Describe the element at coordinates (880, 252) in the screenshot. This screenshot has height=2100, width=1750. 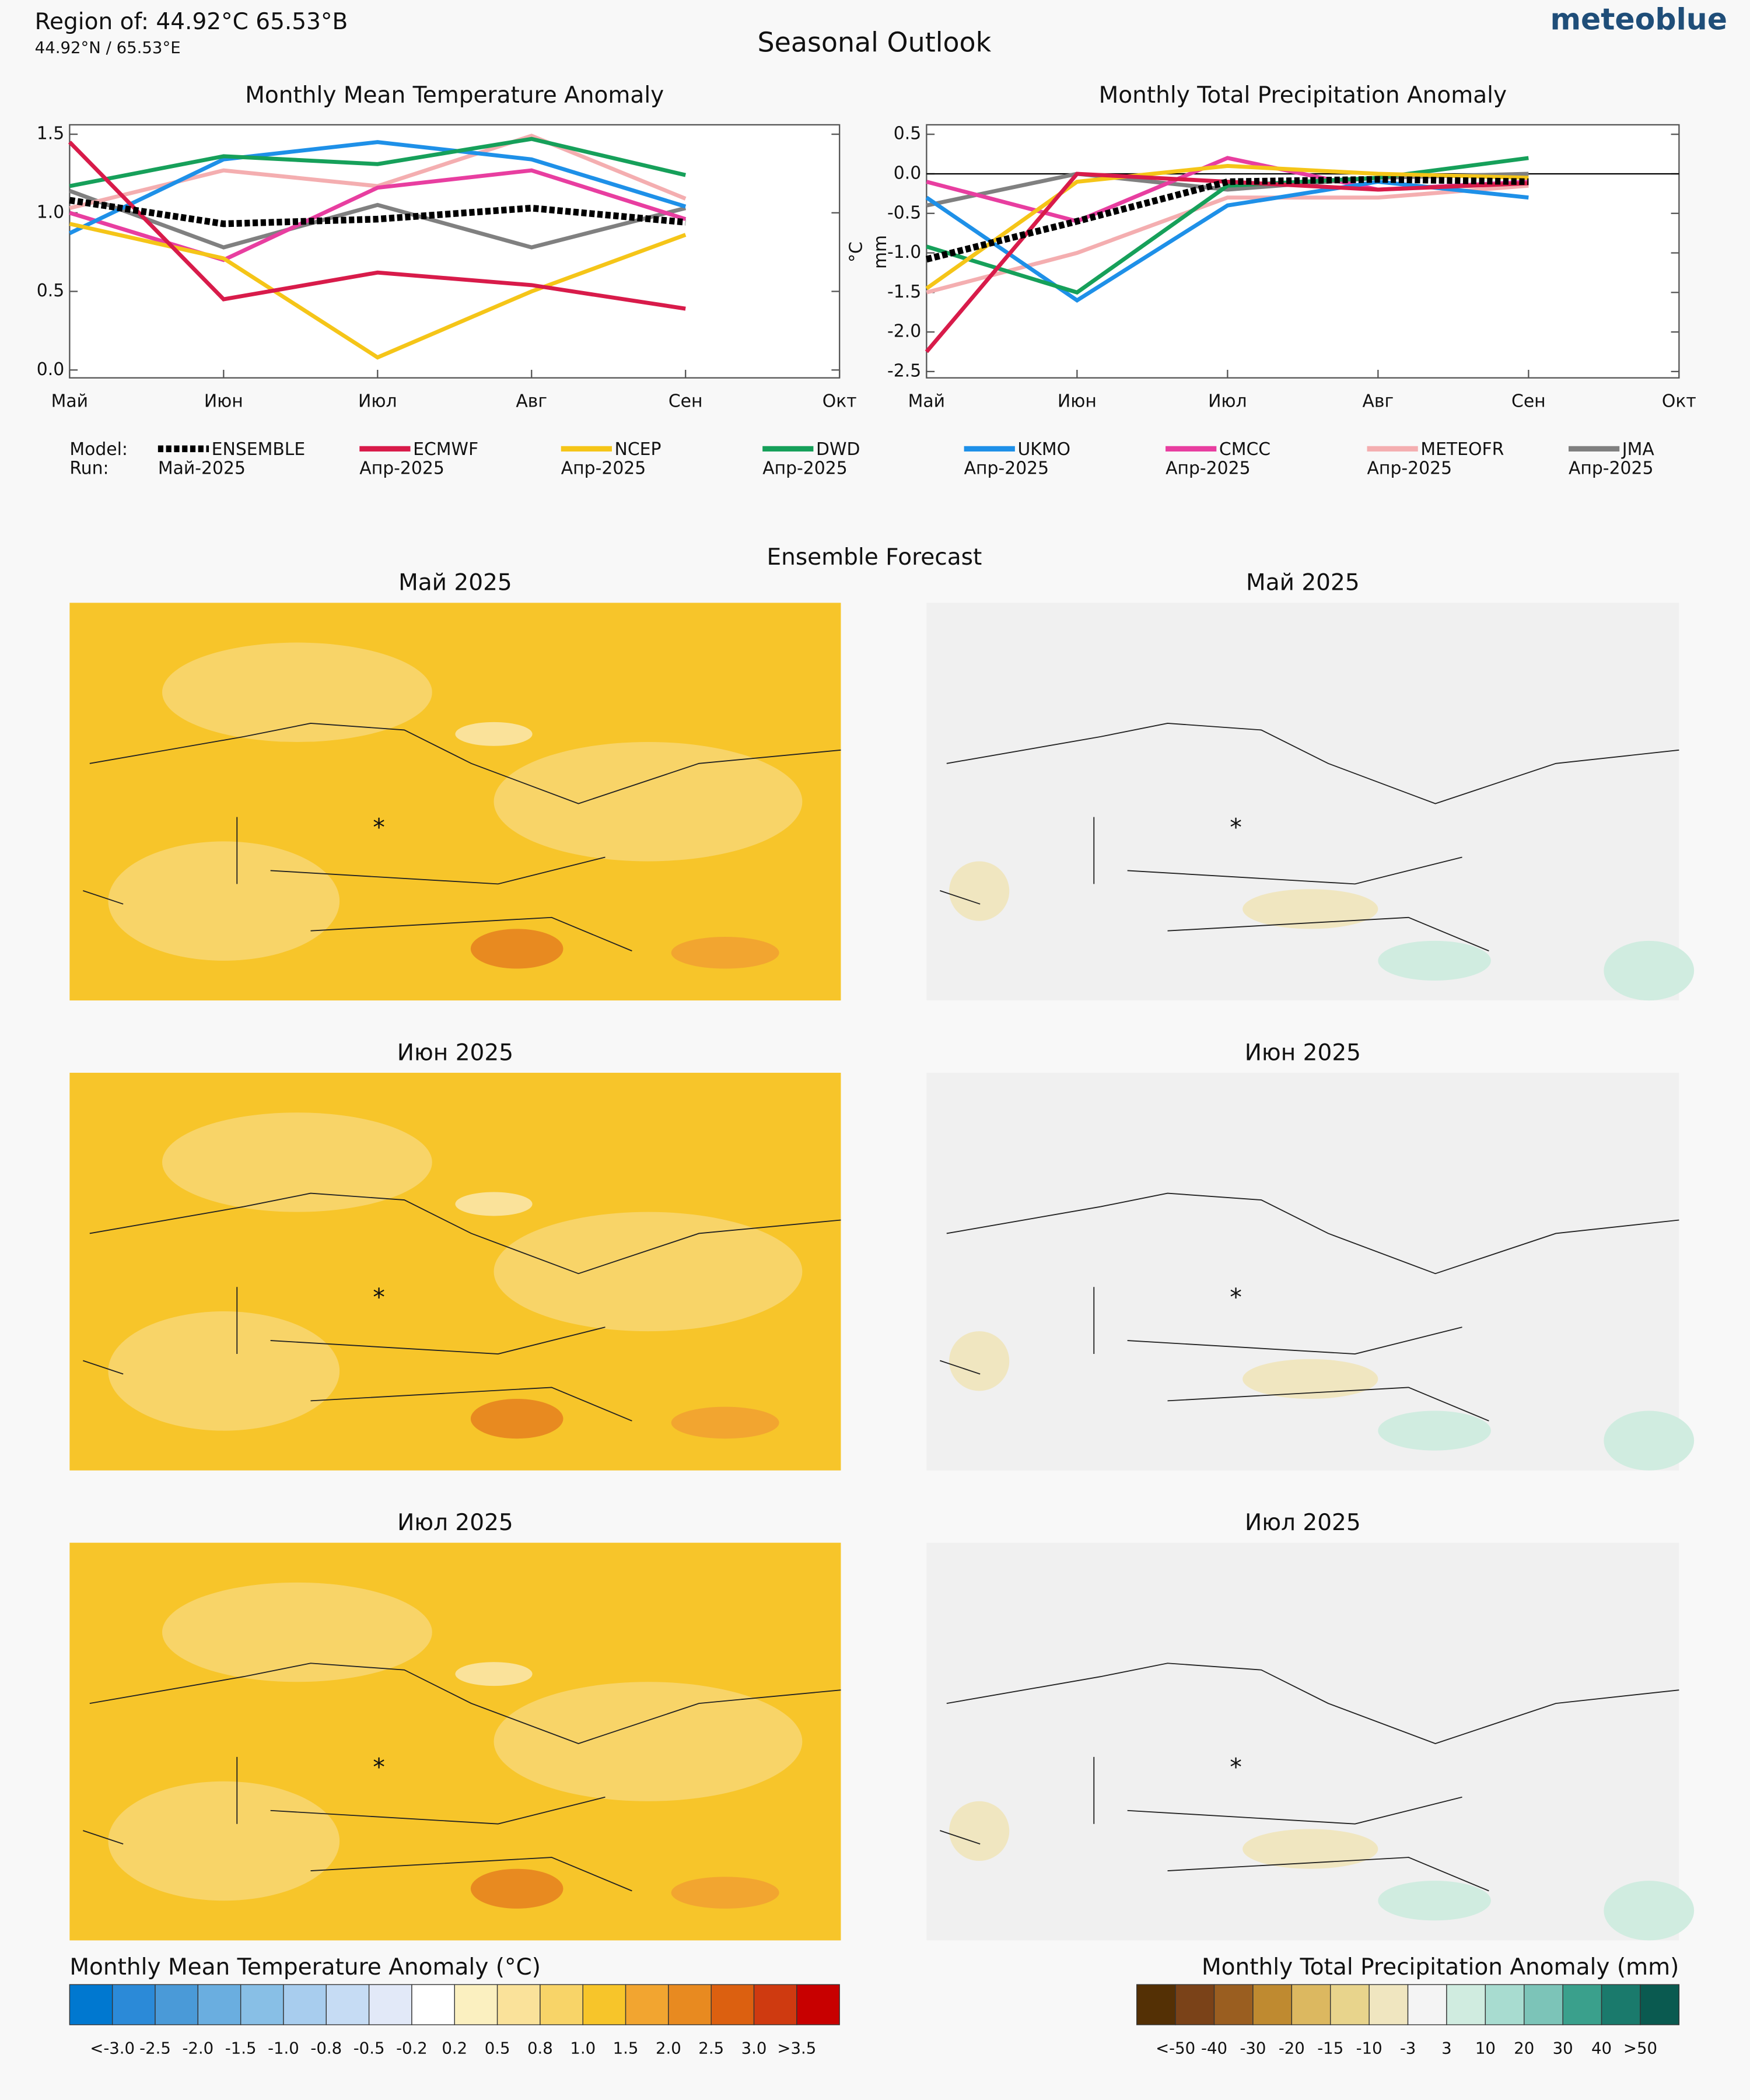
I see `y-axis-label: mm` at that location.